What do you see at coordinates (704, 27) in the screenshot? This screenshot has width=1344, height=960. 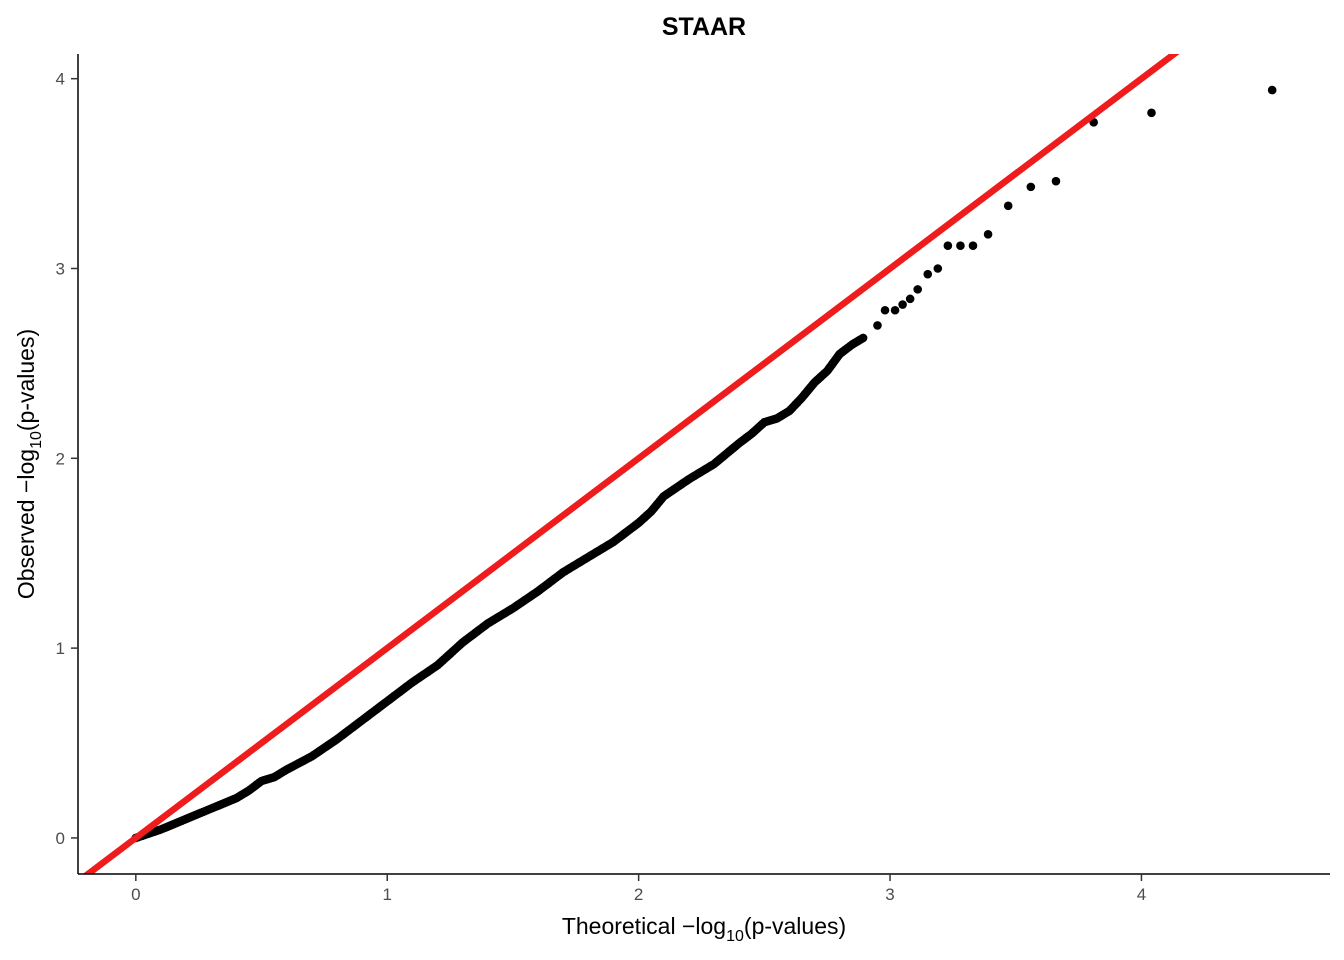 I see `chart-title: STAAR` at bounding box center [704, 27].